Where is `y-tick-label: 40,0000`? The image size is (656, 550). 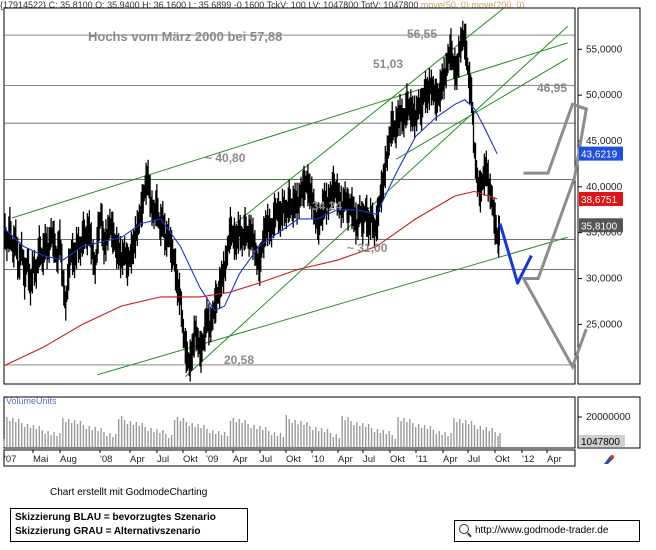 y-tick-label: 40,0000 is located at coordinates (604, 187).